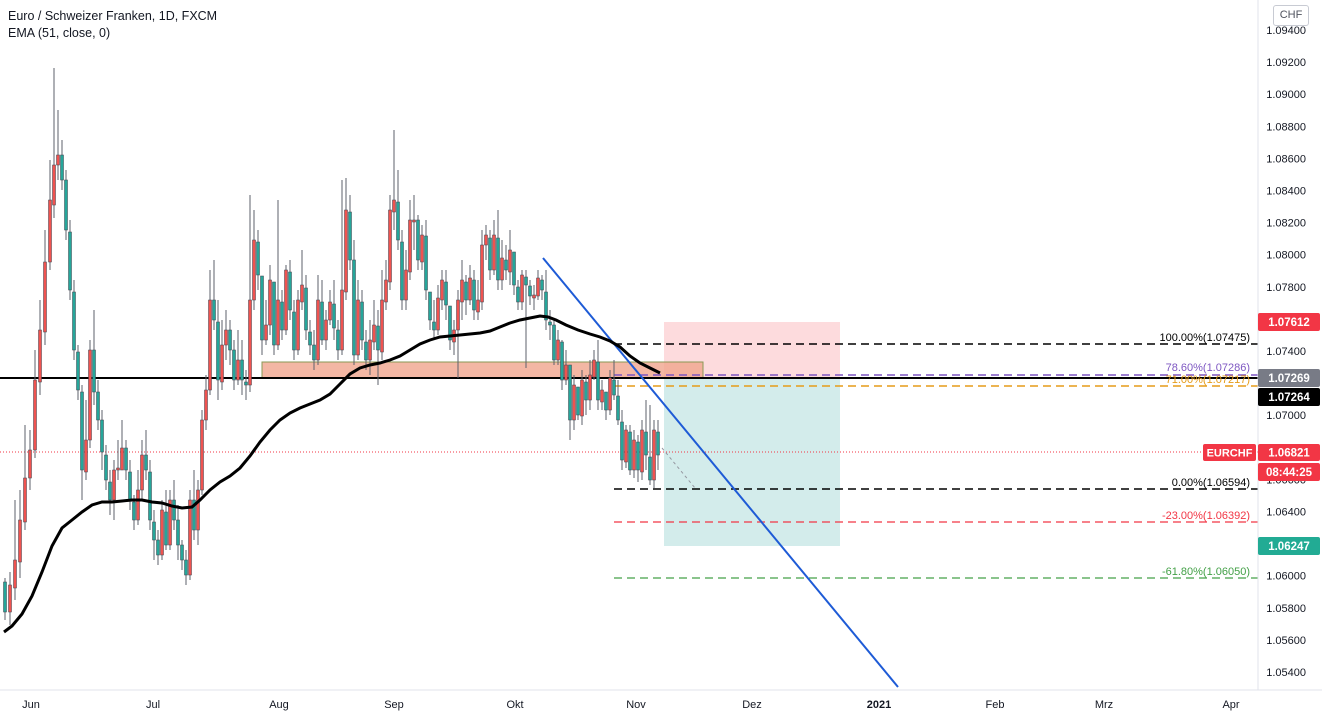 The image size is (1322, 717). What do you see at coordinates (1206, 572) in the screenshot?
I see `fib-label-neg618: -61.80%(1.06050)` at bounding box center [1206, 572].